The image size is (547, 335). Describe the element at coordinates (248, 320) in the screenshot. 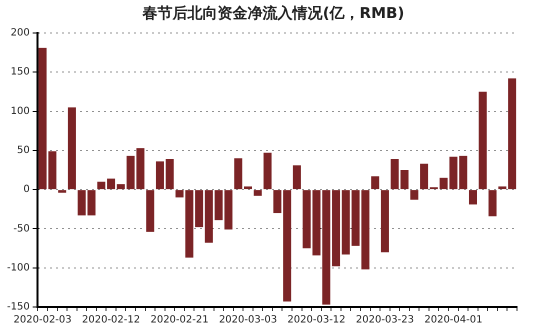

I see `x-tick-label: 2020-03-03` at that location.